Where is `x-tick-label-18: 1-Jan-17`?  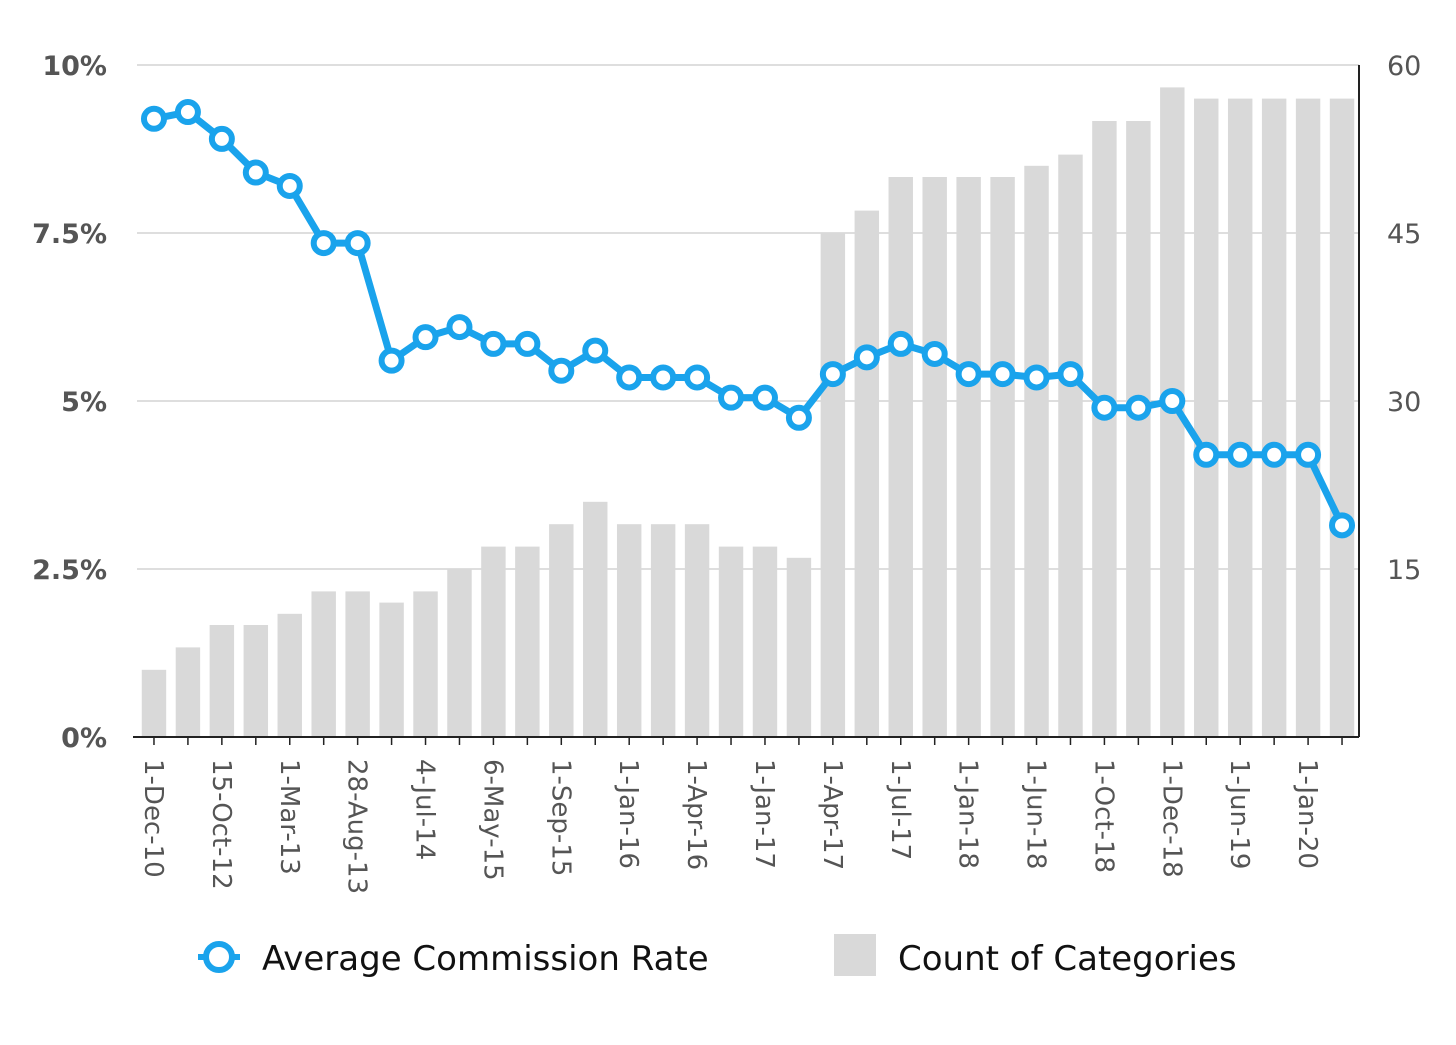 x-tick-label-18: 1-Jan-17 is located at coordinates (764, 814).